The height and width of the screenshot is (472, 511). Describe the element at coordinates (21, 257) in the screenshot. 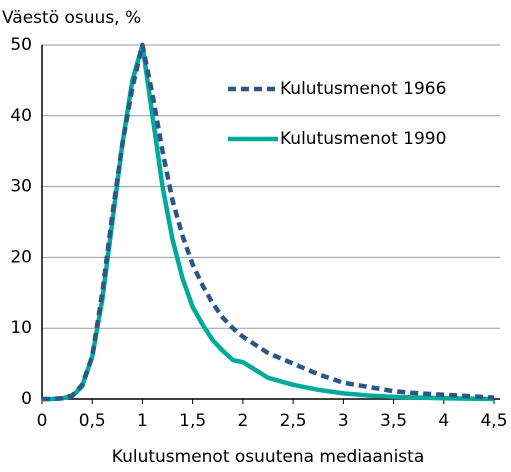

I see `y-tick-label: 20` at that location.